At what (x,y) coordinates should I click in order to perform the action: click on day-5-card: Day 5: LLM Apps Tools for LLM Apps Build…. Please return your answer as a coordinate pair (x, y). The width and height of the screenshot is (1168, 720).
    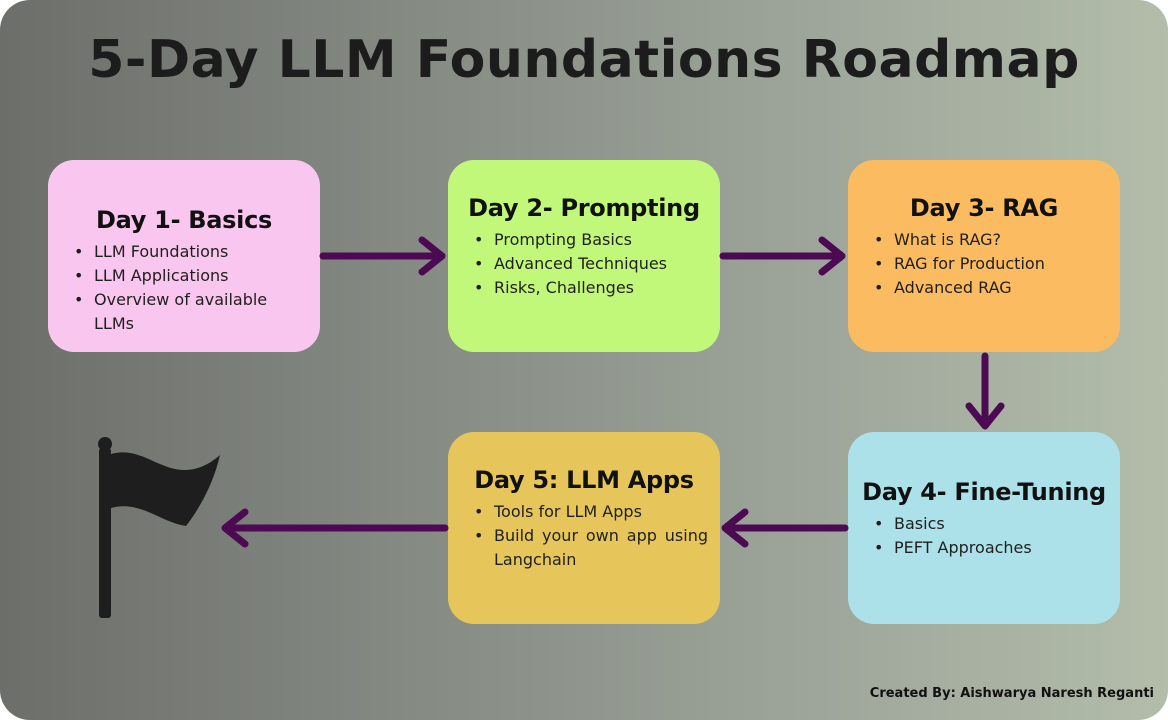
    Looking at the image, I should click on (584, 528).